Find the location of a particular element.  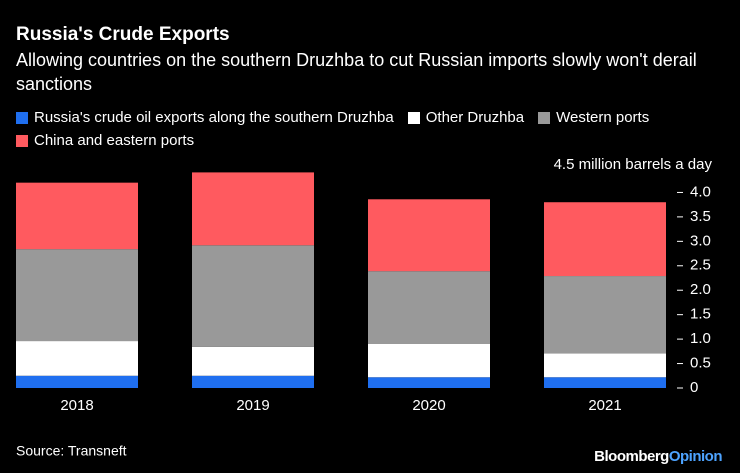

x-tick-label: 2020 is located at coordinates (428, 405).